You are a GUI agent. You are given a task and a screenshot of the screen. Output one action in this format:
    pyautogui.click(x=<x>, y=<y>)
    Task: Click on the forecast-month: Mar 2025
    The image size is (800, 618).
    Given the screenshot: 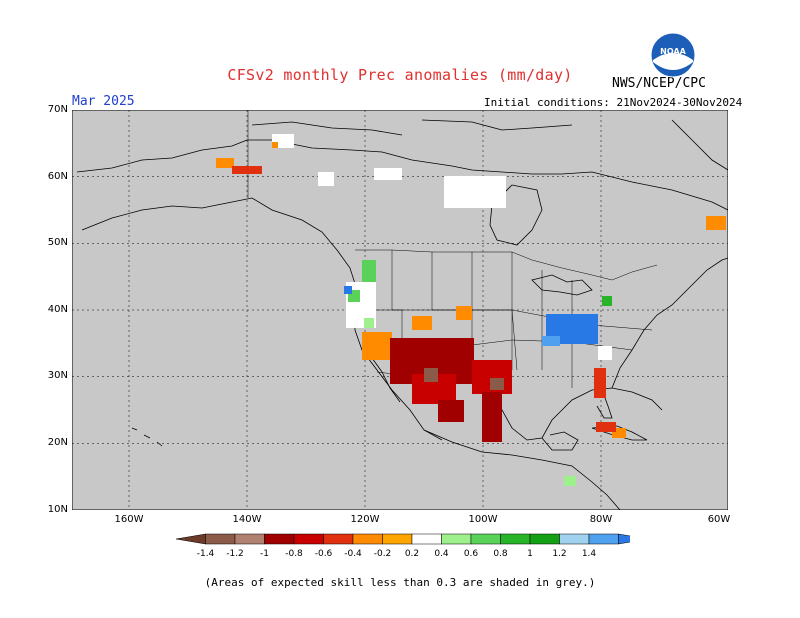 What is the action you would take?
    pyautogui.click(x=103, y=101)
    